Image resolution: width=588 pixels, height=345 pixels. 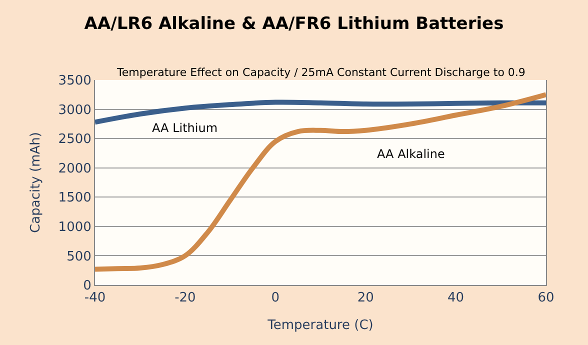 What do you see at coordinates (294, 24) in the screenshot?
I see `chart-title: AA/LR6 Alkaline & AA/FR6 Lithium Batteries` at bounding box center [294, 24].